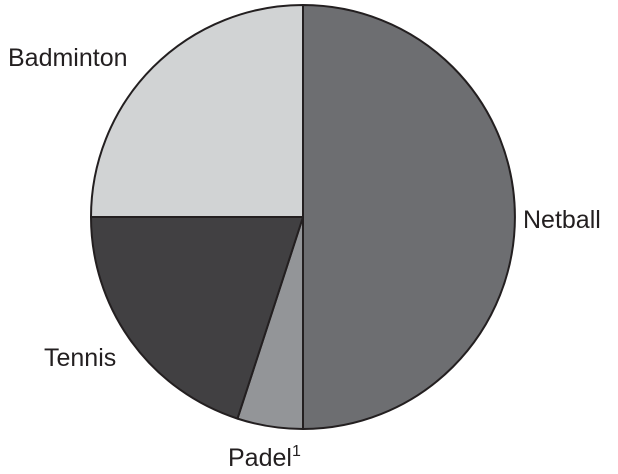  Describe the element at coordinates (562, 220) in the screenshot. I see `slice-label-netball: Netball` at that location.